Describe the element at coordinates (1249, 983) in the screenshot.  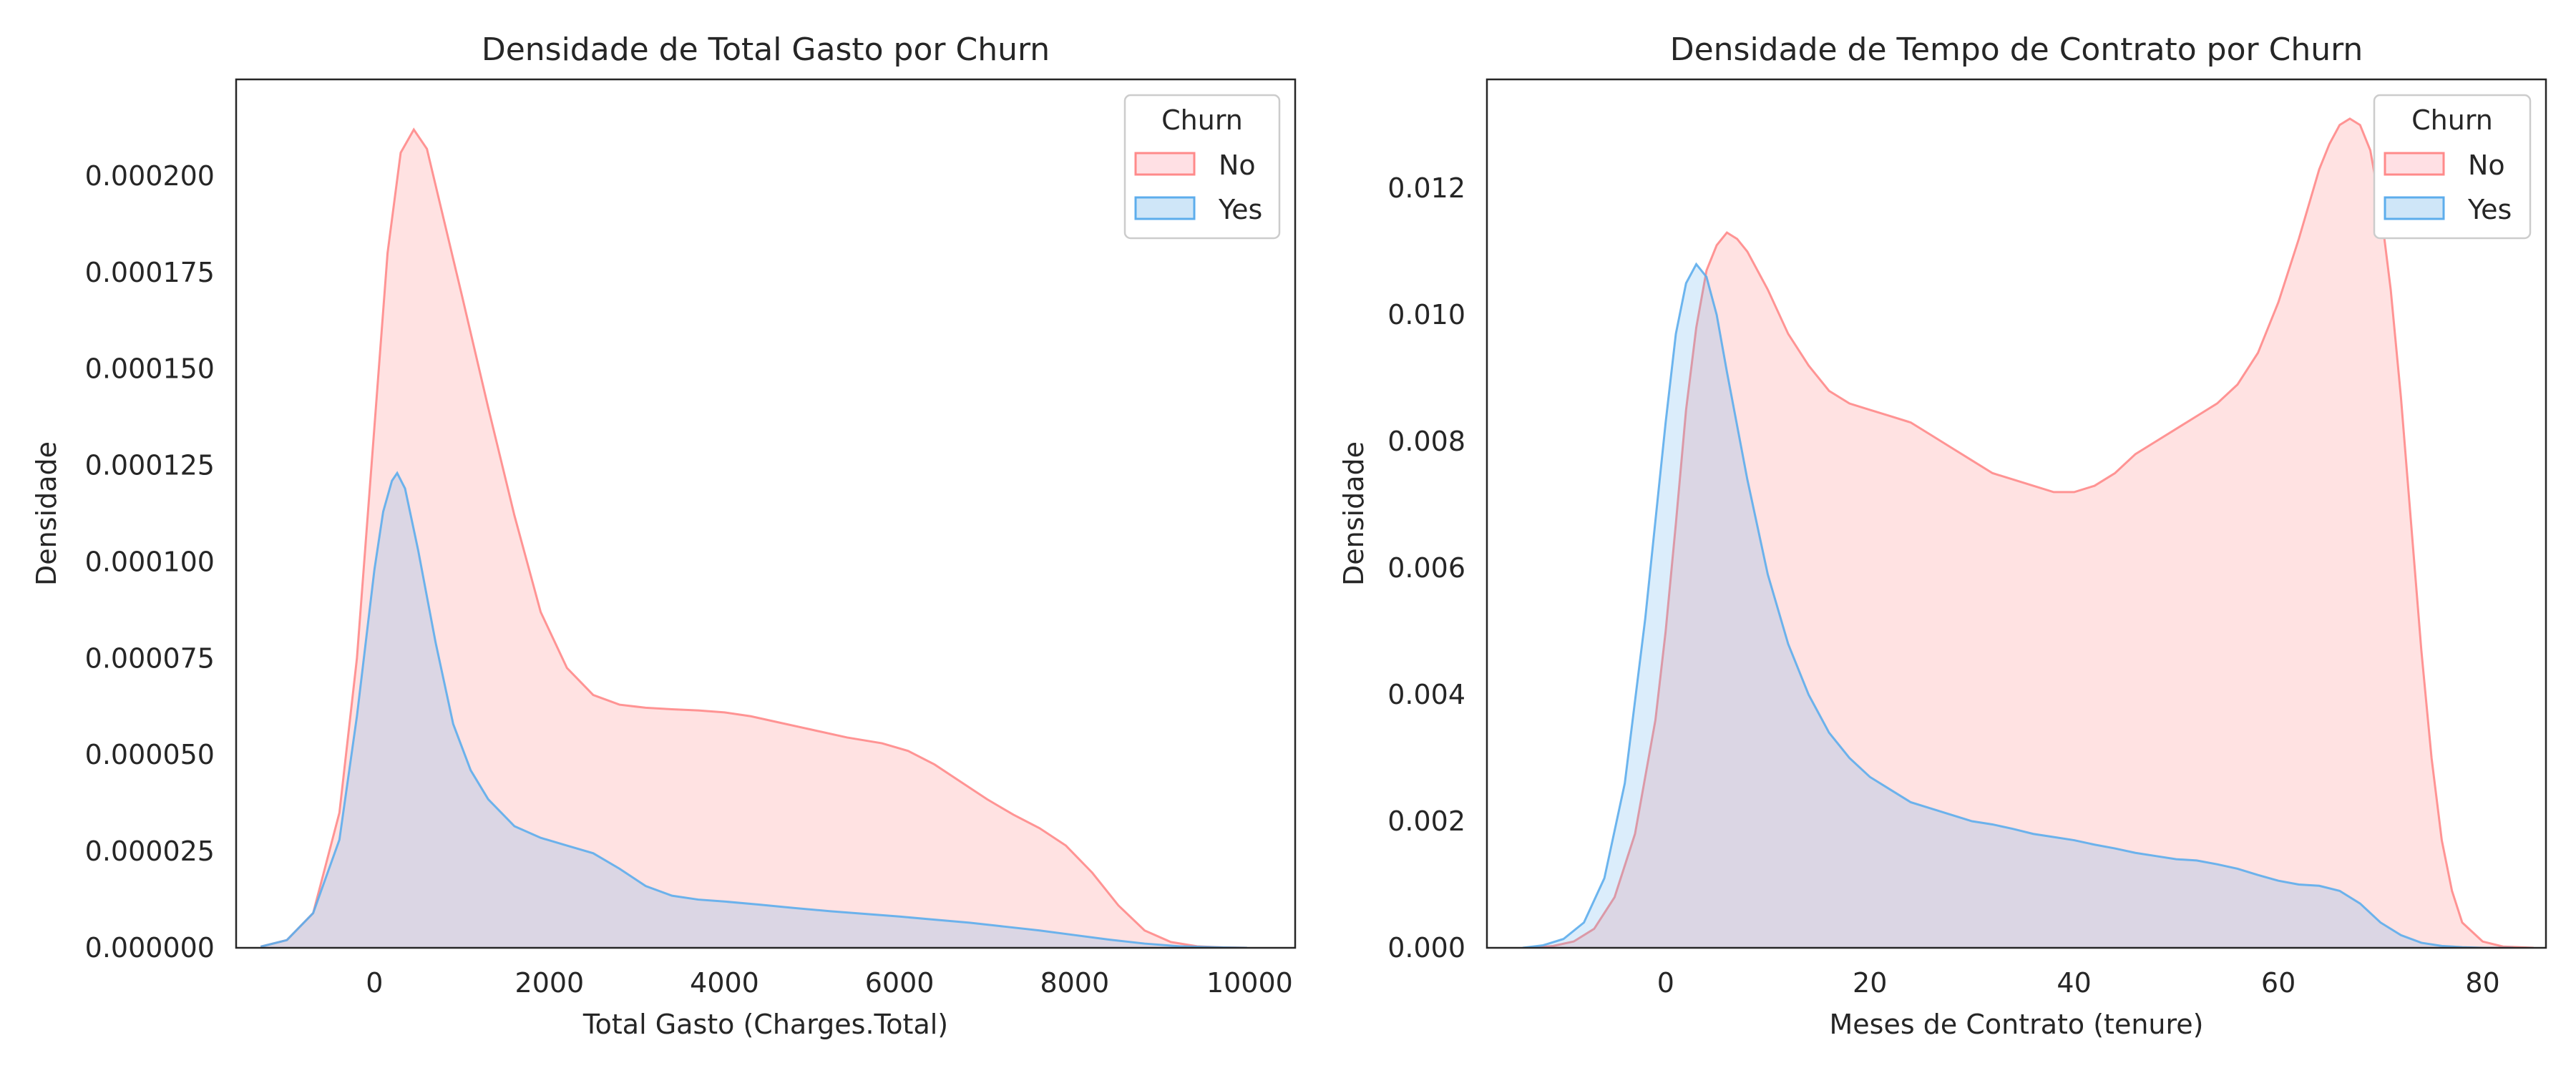
I see `x-tick-label: 10000` at that location.